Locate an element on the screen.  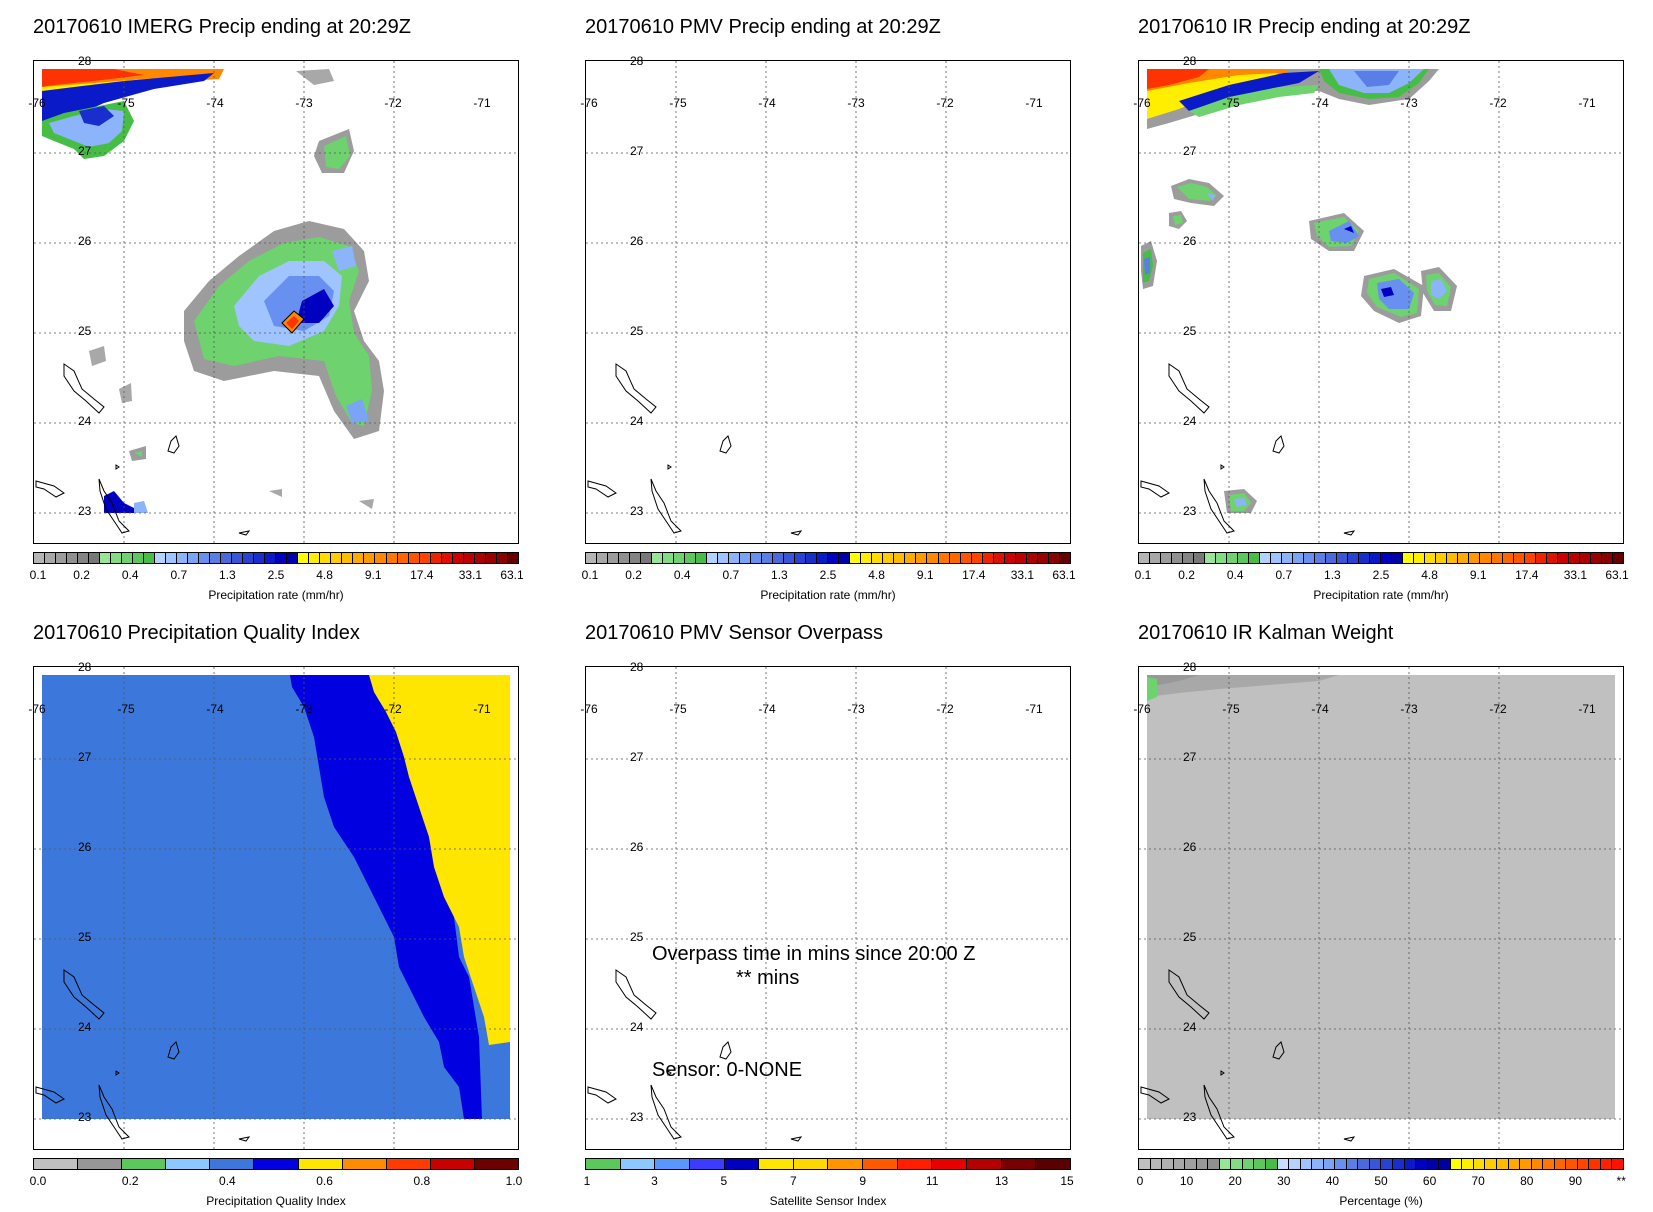
precip-field is located at coordinates (1299, 291).